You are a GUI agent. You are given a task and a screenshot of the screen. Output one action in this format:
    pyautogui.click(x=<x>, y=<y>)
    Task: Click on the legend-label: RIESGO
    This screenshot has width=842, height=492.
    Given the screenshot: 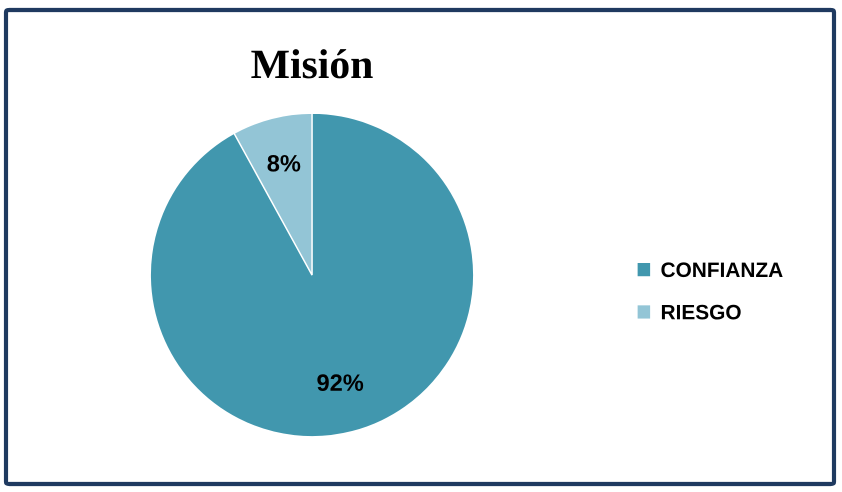 What is the action you would take?
    pyautogui.click(x=701, y=312)
    